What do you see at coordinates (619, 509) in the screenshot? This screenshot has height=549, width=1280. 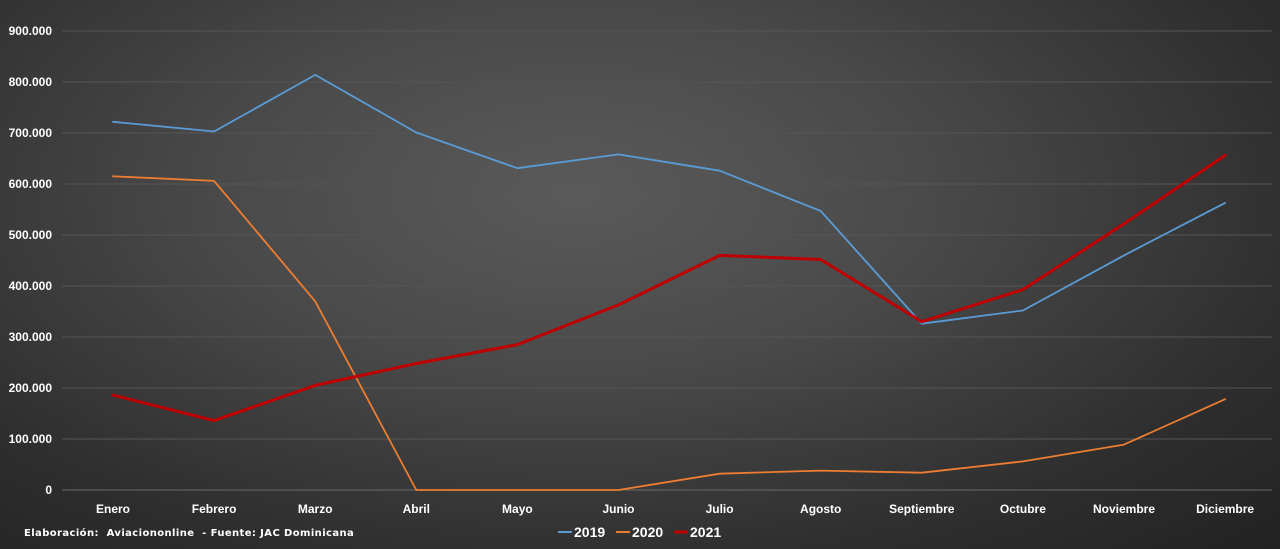 I see `x-tick-label: Junio` at bounding box center [619, 509].